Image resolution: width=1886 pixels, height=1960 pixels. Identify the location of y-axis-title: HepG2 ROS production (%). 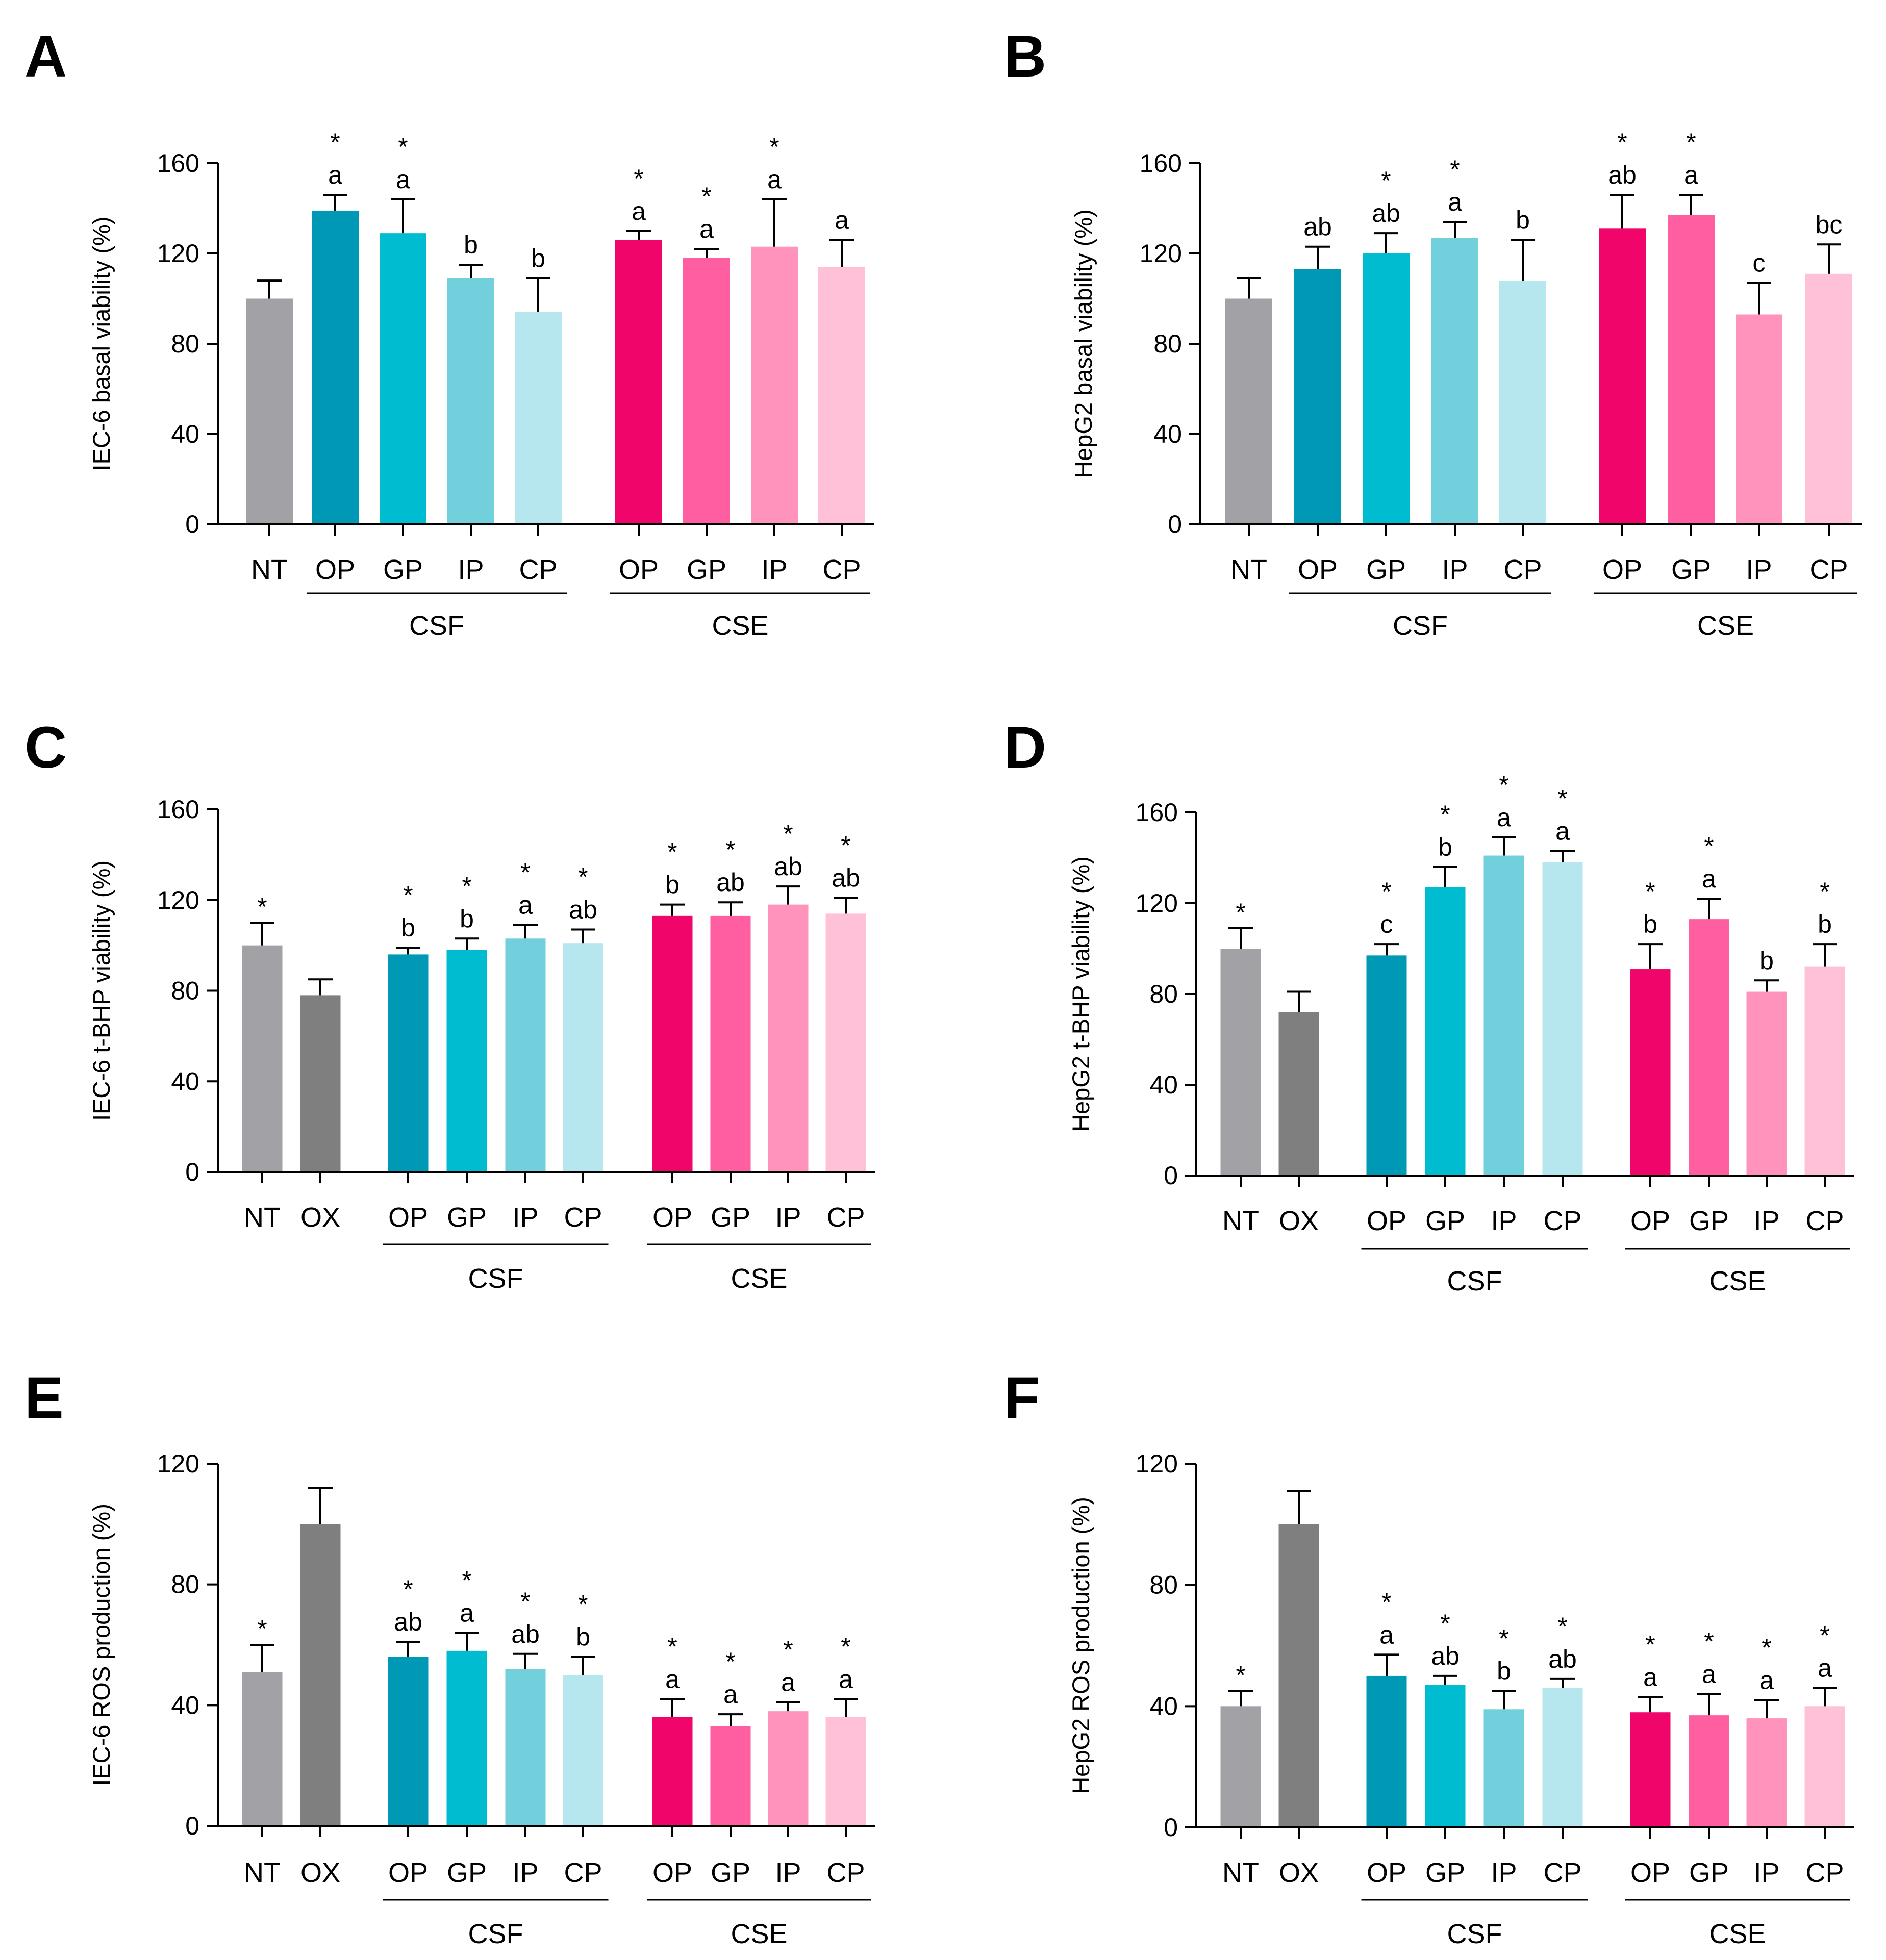
(1081, 1645).